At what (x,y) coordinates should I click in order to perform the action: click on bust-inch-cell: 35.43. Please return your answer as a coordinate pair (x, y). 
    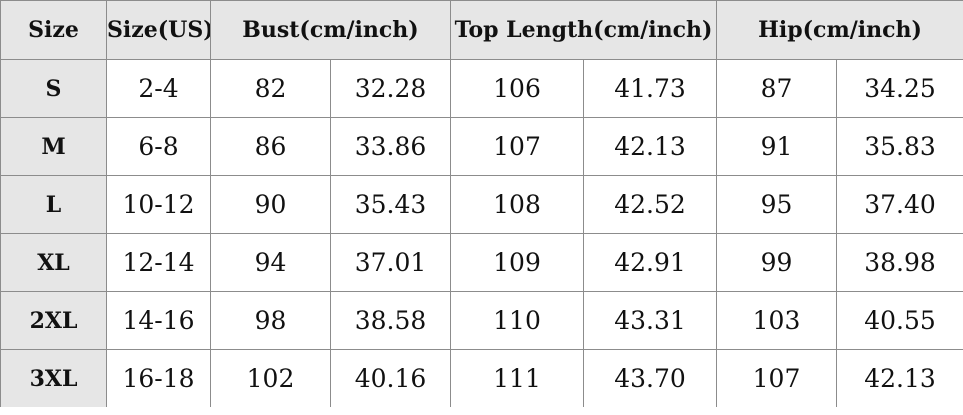
    Looking at the image, I should click on (390, 204).